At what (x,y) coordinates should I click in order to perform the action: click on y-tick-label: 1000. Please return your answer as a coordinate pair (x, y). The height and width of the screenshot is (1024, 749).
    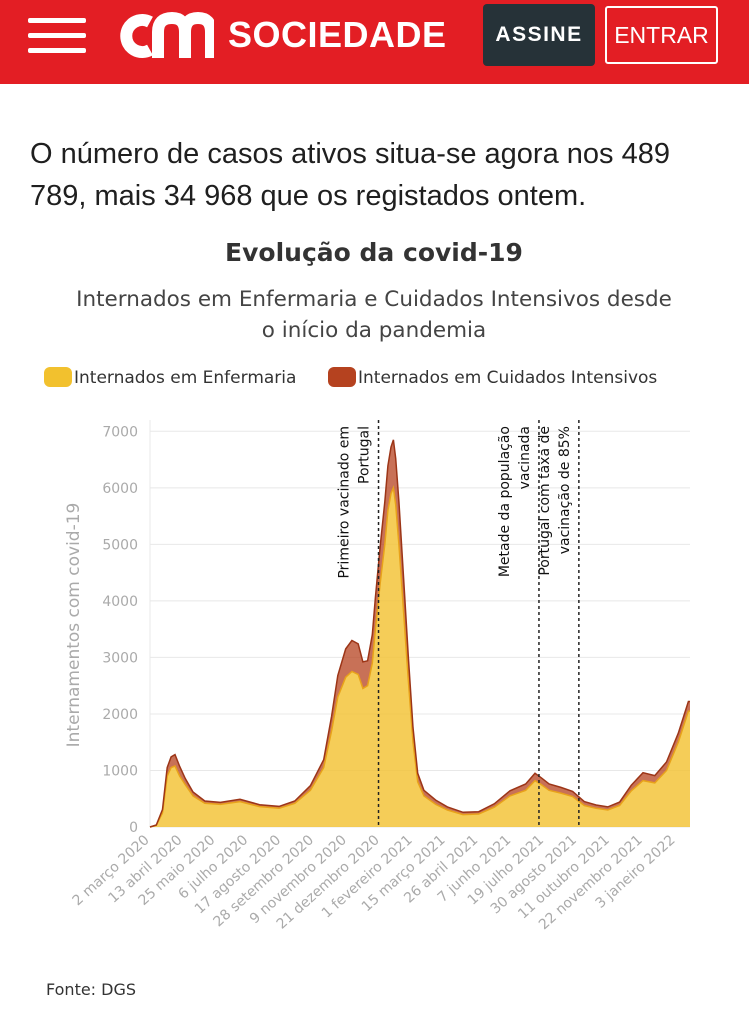
    Looking at the image, I should click on (120, 771).